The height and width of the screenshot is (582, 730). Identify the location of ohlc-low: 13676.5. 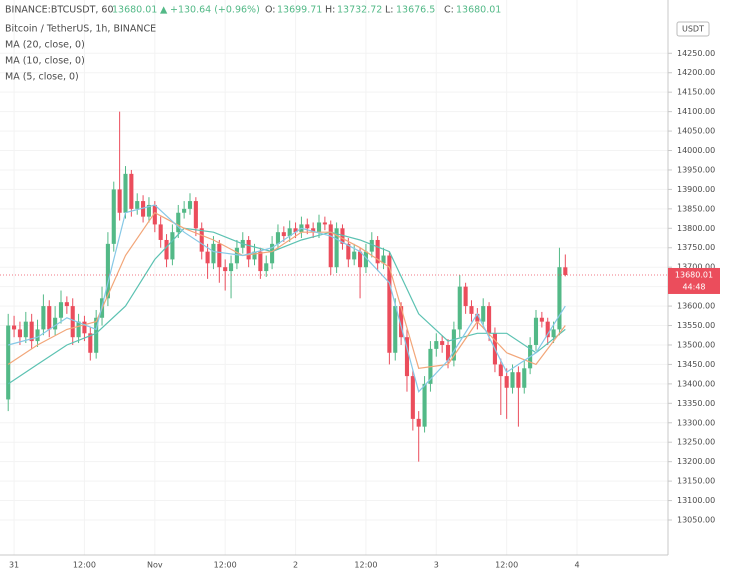
(415, 10).